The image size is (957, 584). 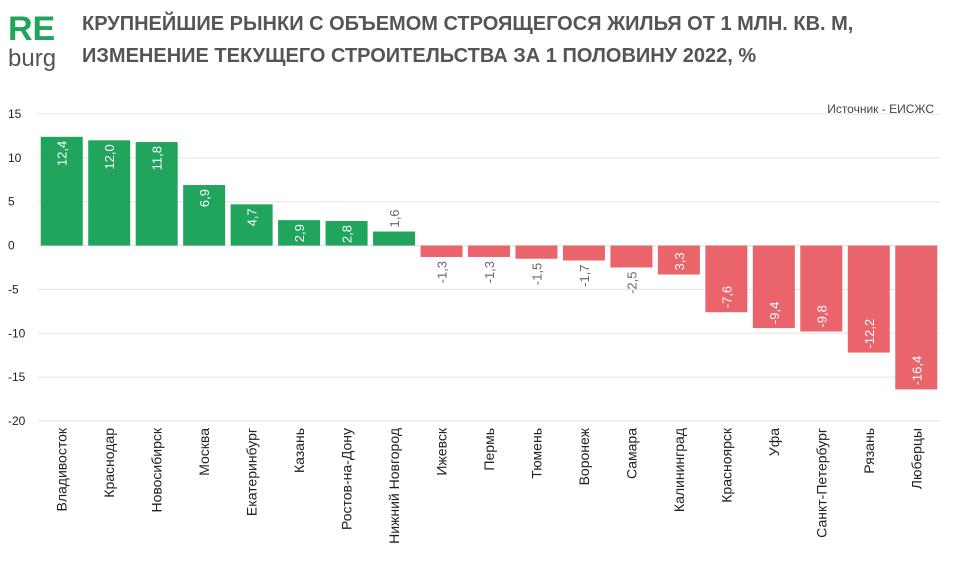 What do you see at coordinates (869, 334) in the screenshot?
I see `value-label: -12,2` at bounding box center [869, 334].